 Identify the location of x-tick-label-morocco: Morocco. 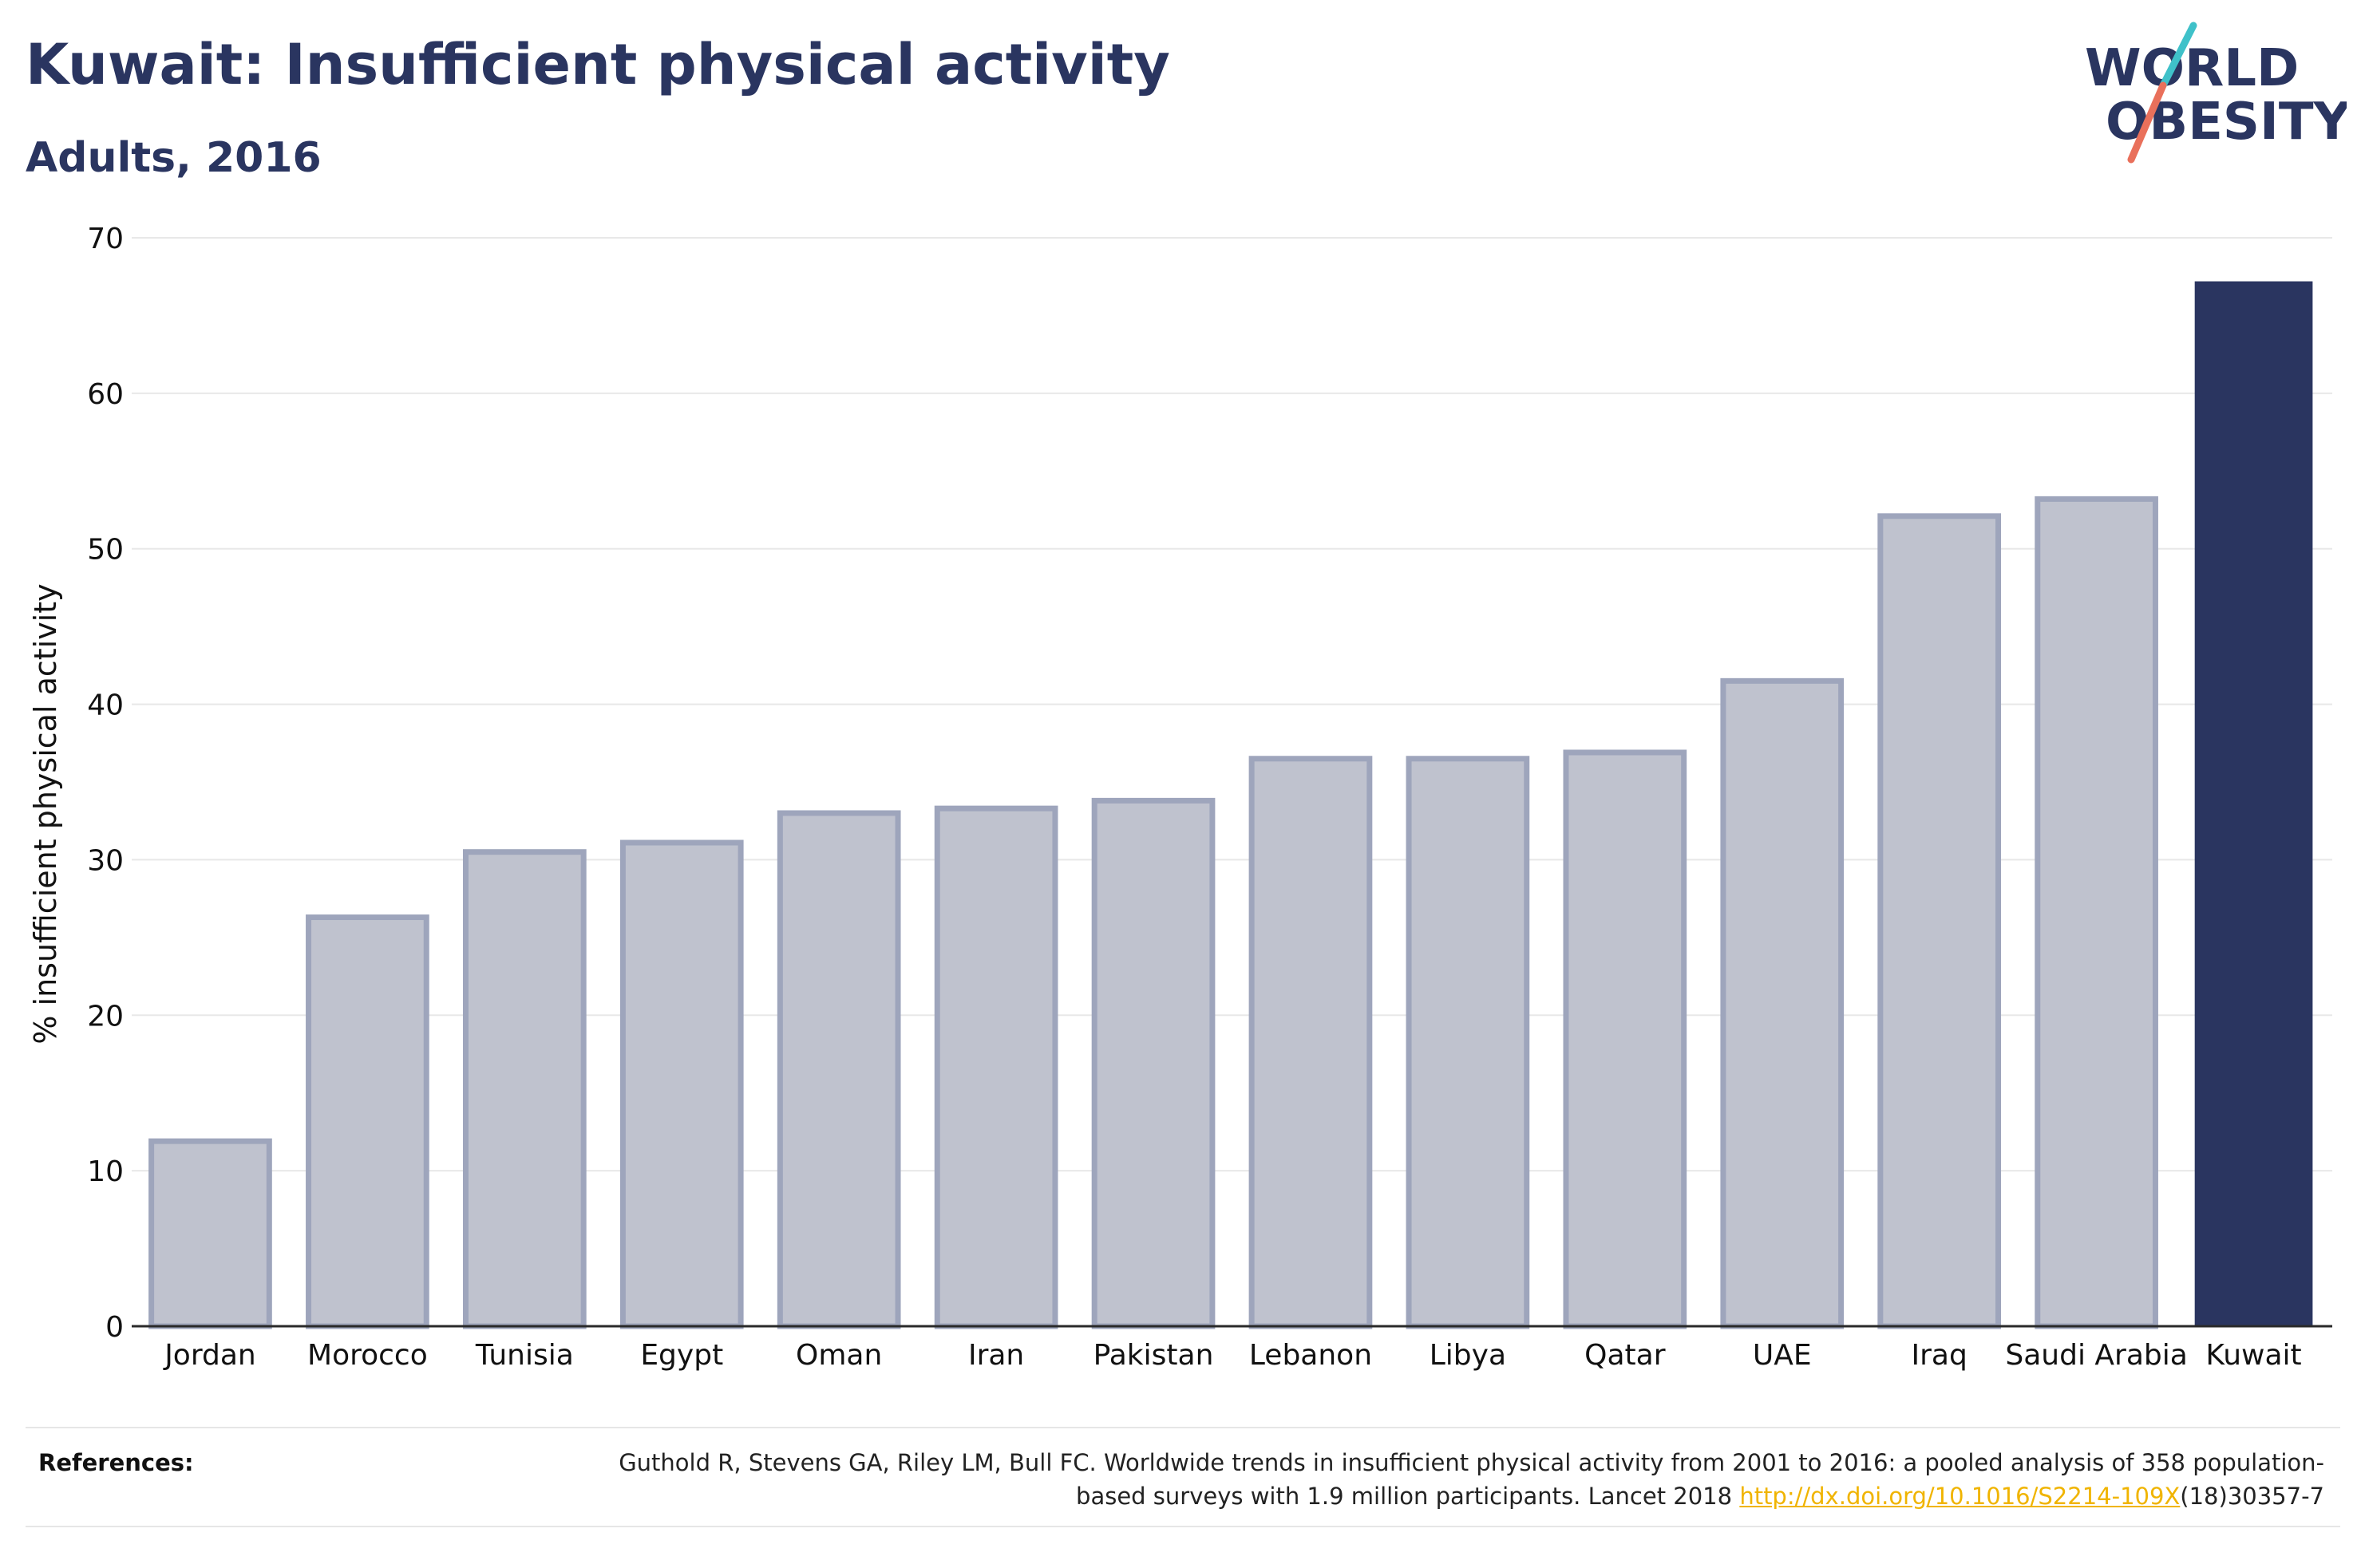
(367, 1355).